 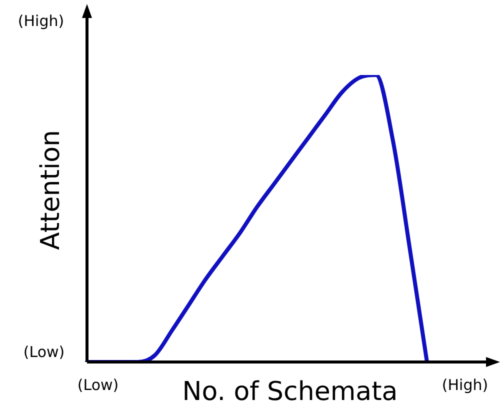 What do you see at coordinates (51, 190) in the screenshot?
I see `y-axis-title: Attention` at bounding box center [51, 190].